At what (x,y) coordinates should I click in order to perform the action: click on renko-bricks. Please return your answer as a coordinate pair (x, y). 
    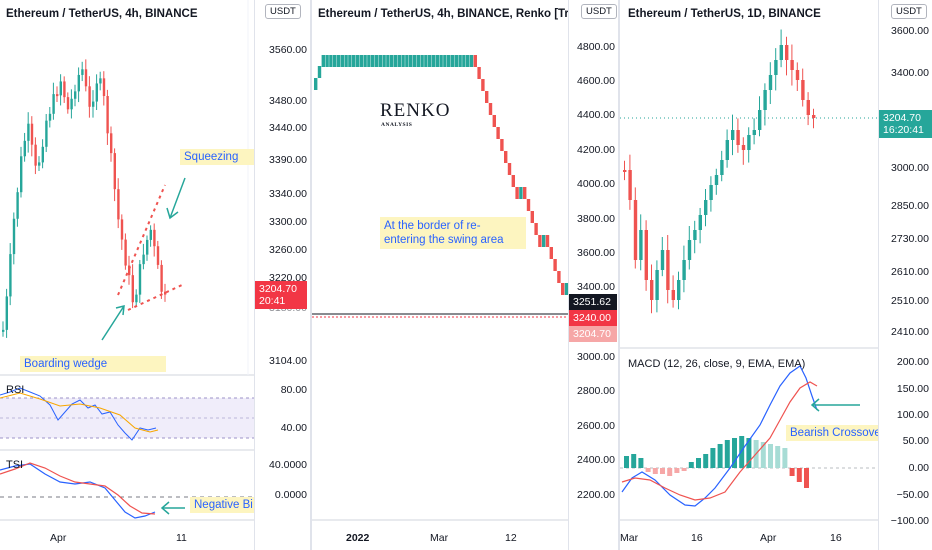
    Looking at the image, I should click on (443, 175).